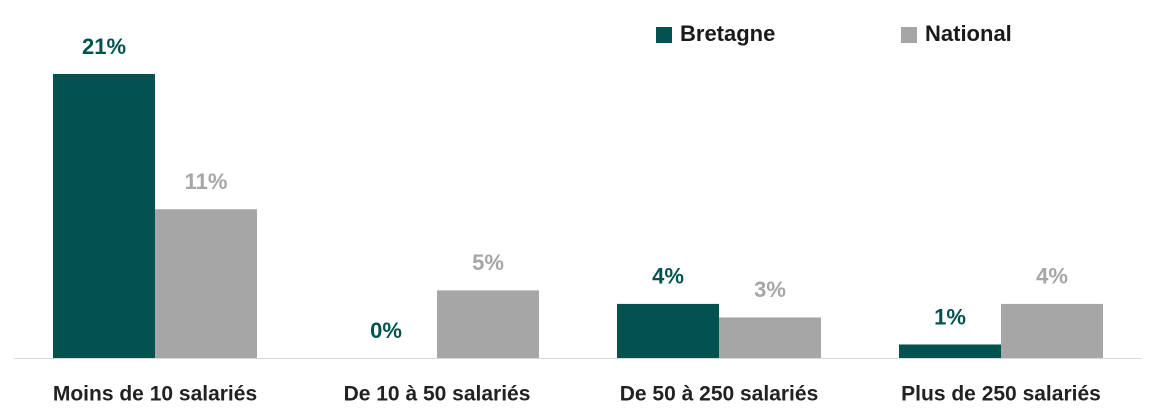 The width and height of the screenshot is (1153, 417). Describe the element at coordinates (950, 316) in the screenshot. I see `value-label: 1%` at that location.